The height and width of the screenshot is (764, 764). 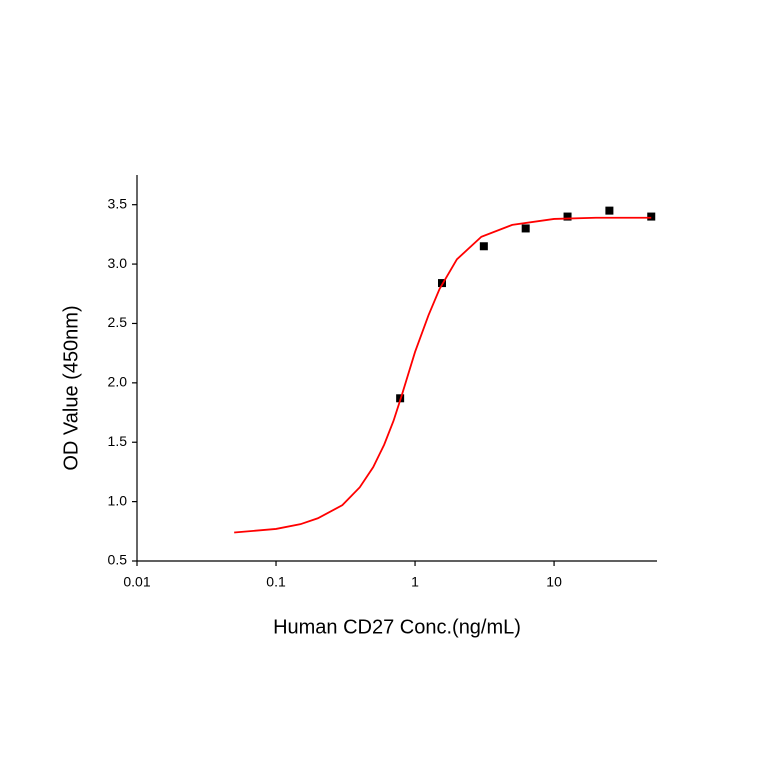 What do you see at coordinates (136, 582) in the screenshot?
I see `x-tick-label: 0.01` at bounding box center [136, 582].